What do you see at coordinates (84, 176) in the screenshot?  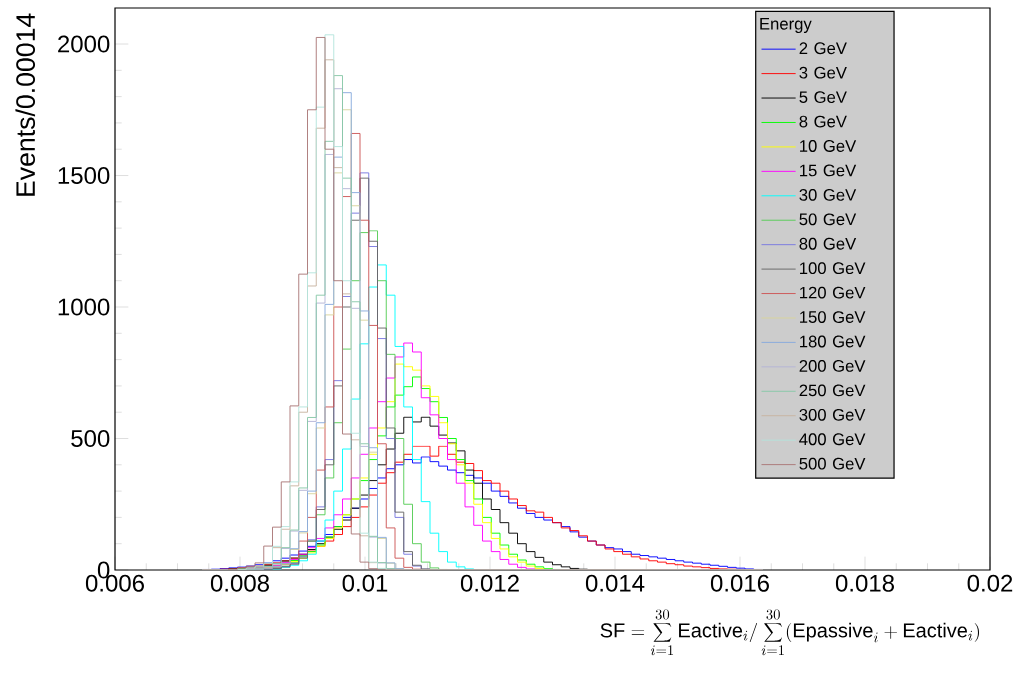 I see `y-tick-label: 1500` at bounding box center [84, 176].